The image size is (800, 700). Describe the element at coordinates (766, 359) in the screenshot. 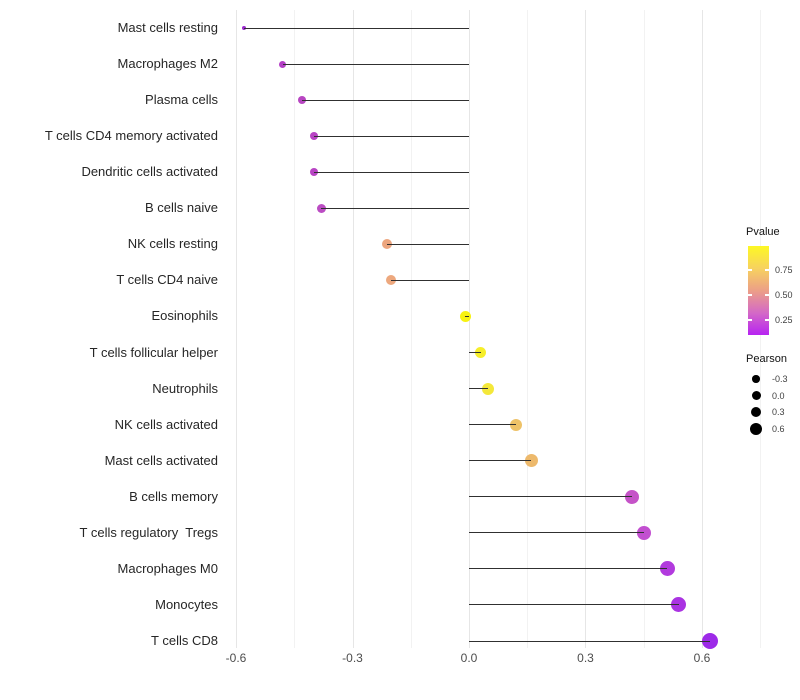

I see `legend-pearson-title: Pearson` at that location.